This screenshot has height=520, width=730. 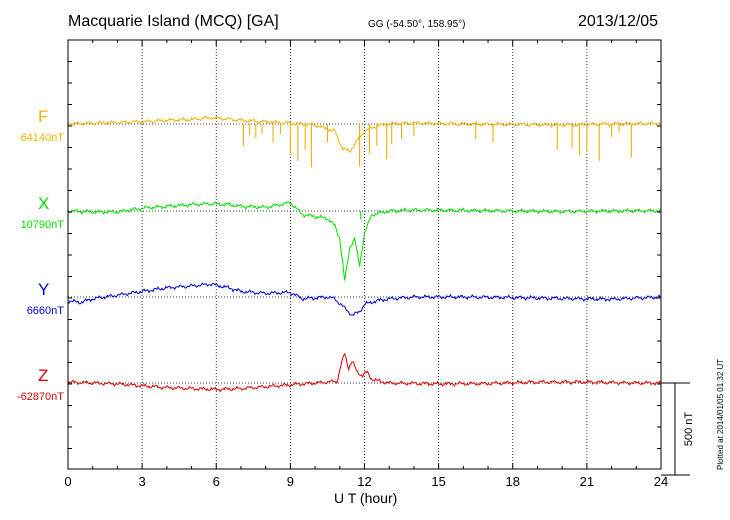 What do you see at coordinates (689, 429) in the screenshot?
I see `scale-bar-label: 500 nT` at bounding box center [689, 429].